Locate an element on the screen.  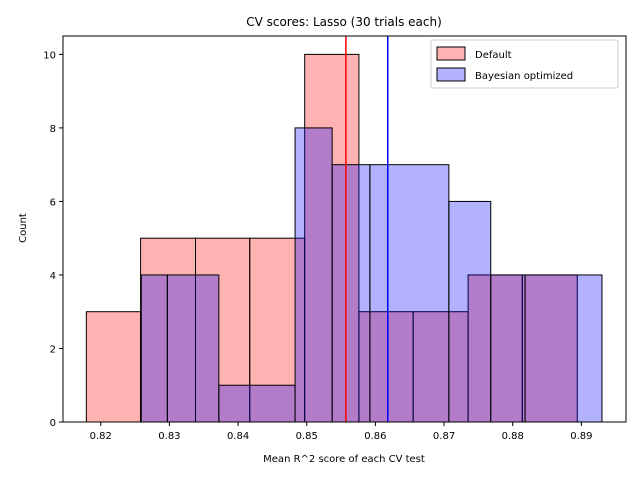
x-tick-label-7: 0.89 is located at coordinates (581, 436).